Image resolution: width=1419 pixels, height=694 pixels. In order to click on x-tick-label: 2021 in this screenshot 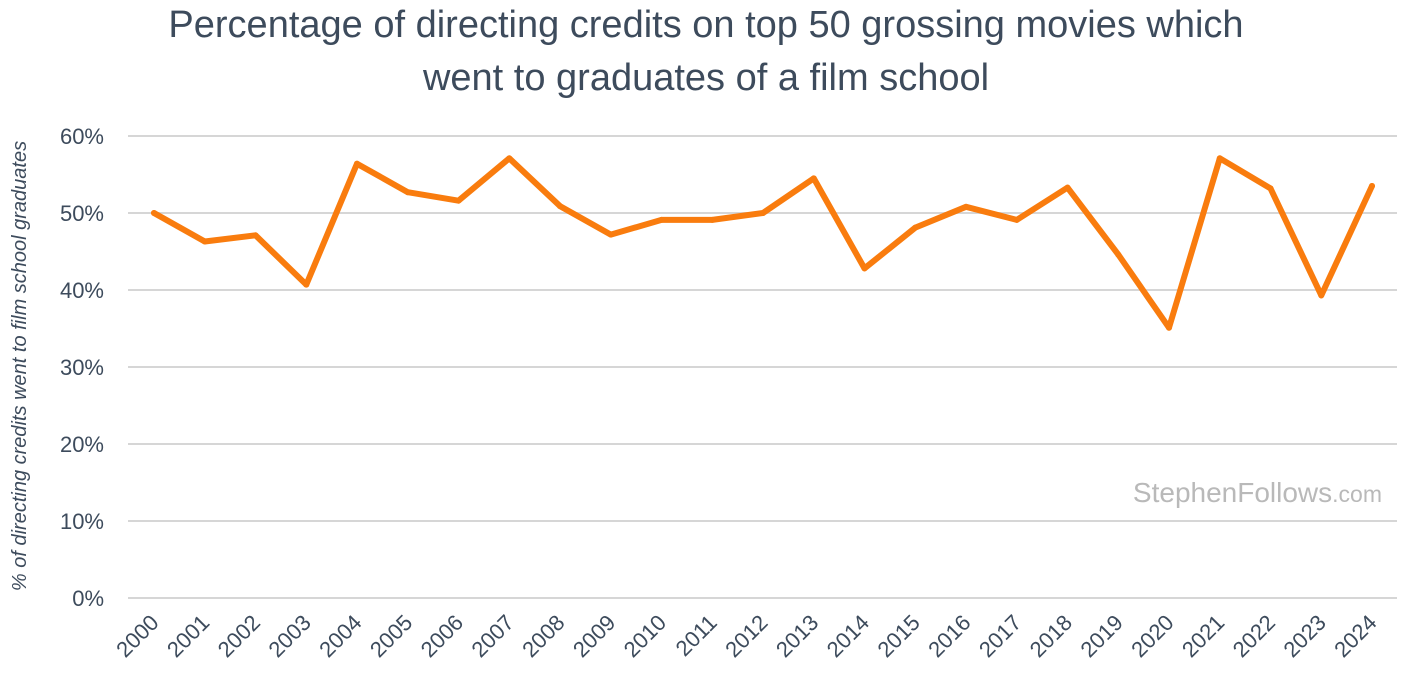, I will do `click(1203, 636)`.